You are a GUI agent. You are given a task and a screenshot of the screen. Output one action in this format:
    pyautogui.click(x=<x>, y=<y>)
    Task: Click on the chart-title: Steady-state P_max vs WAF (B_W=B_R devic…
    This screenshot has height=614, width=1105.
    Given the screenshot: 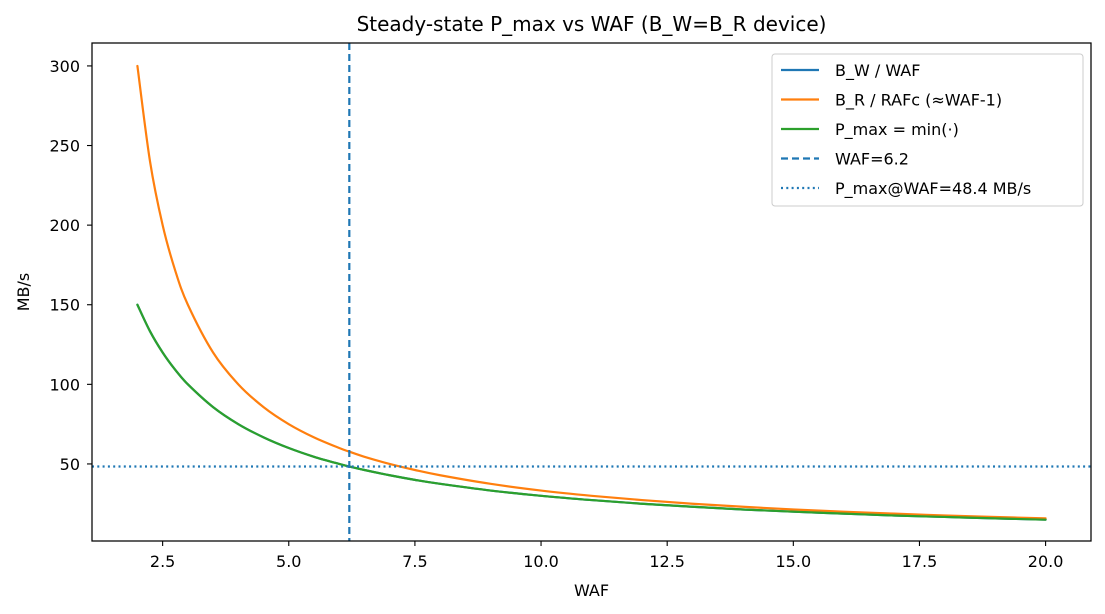 What is the action you would take?
    pyautogui.click(x=592, y=24)
    